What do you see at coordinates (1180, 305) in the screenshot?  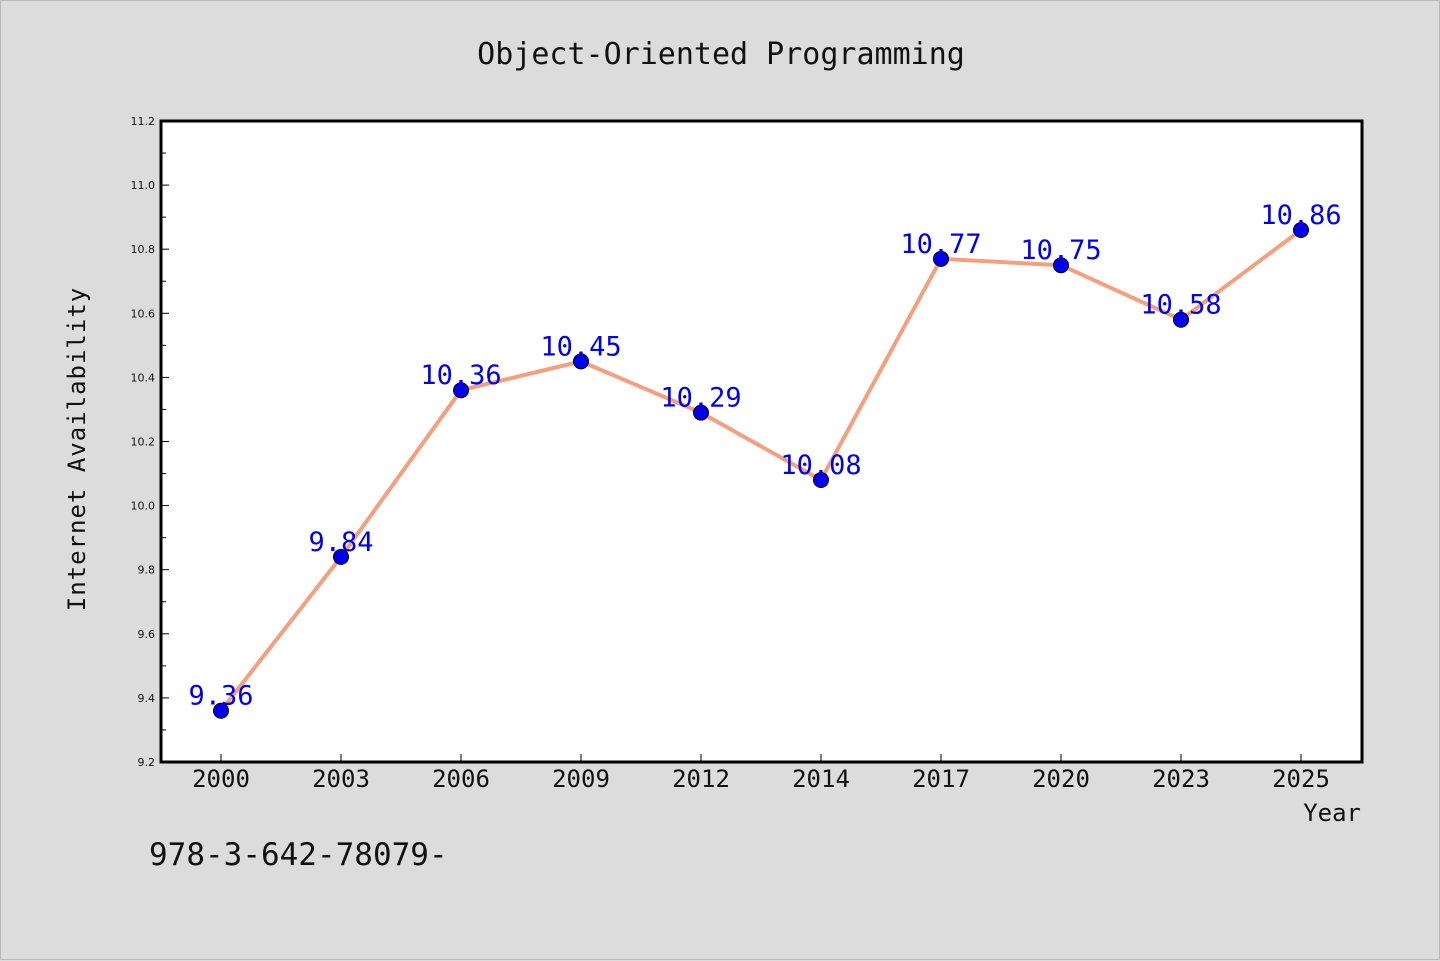 I see `data-label: 10.58` at bounding box center [1180, 305].